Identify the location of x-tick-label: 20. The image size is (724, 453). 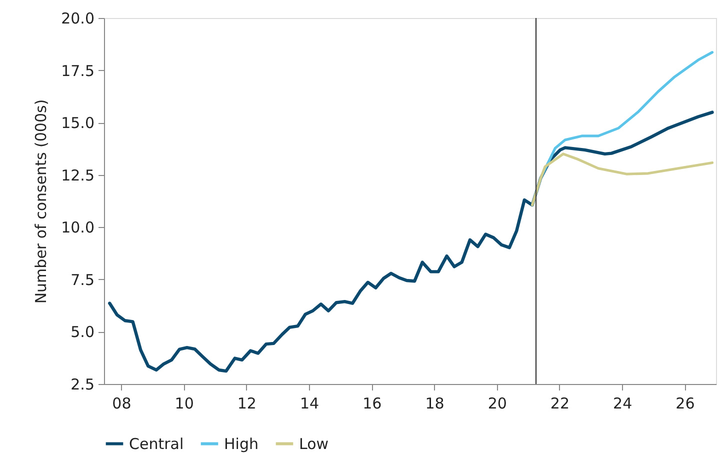
(497, 403).